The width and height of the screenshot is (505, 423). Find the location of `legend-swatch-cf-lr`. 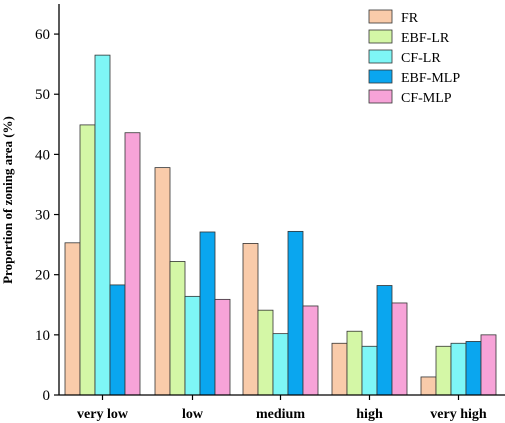

legend-swatch-cf-lr is located at coordinates (380, 56).